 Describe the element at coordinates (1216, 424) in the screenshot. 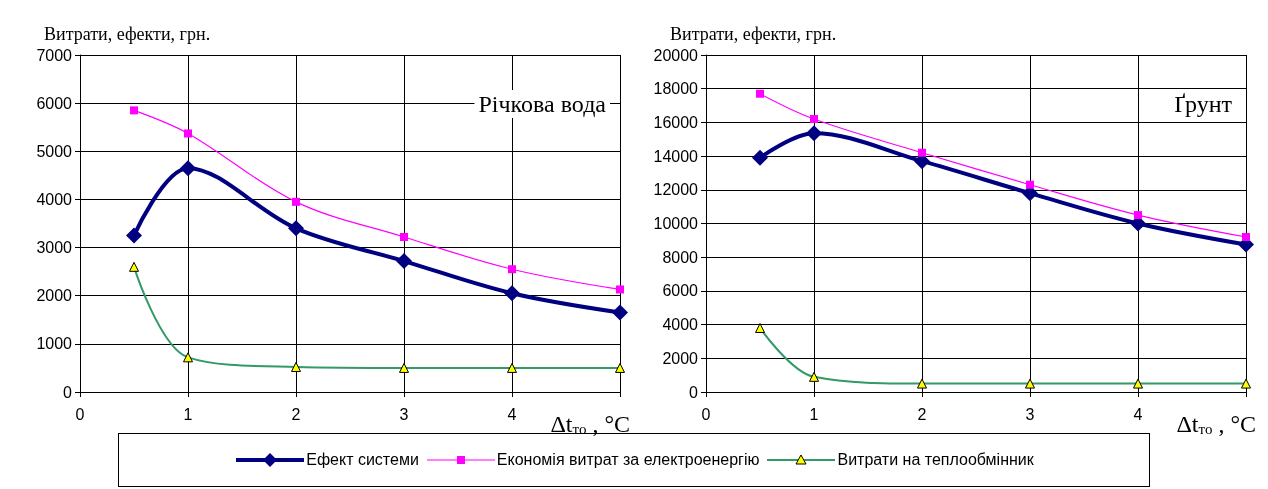

I see `x-axis-title: Δtто , °C` at that location.